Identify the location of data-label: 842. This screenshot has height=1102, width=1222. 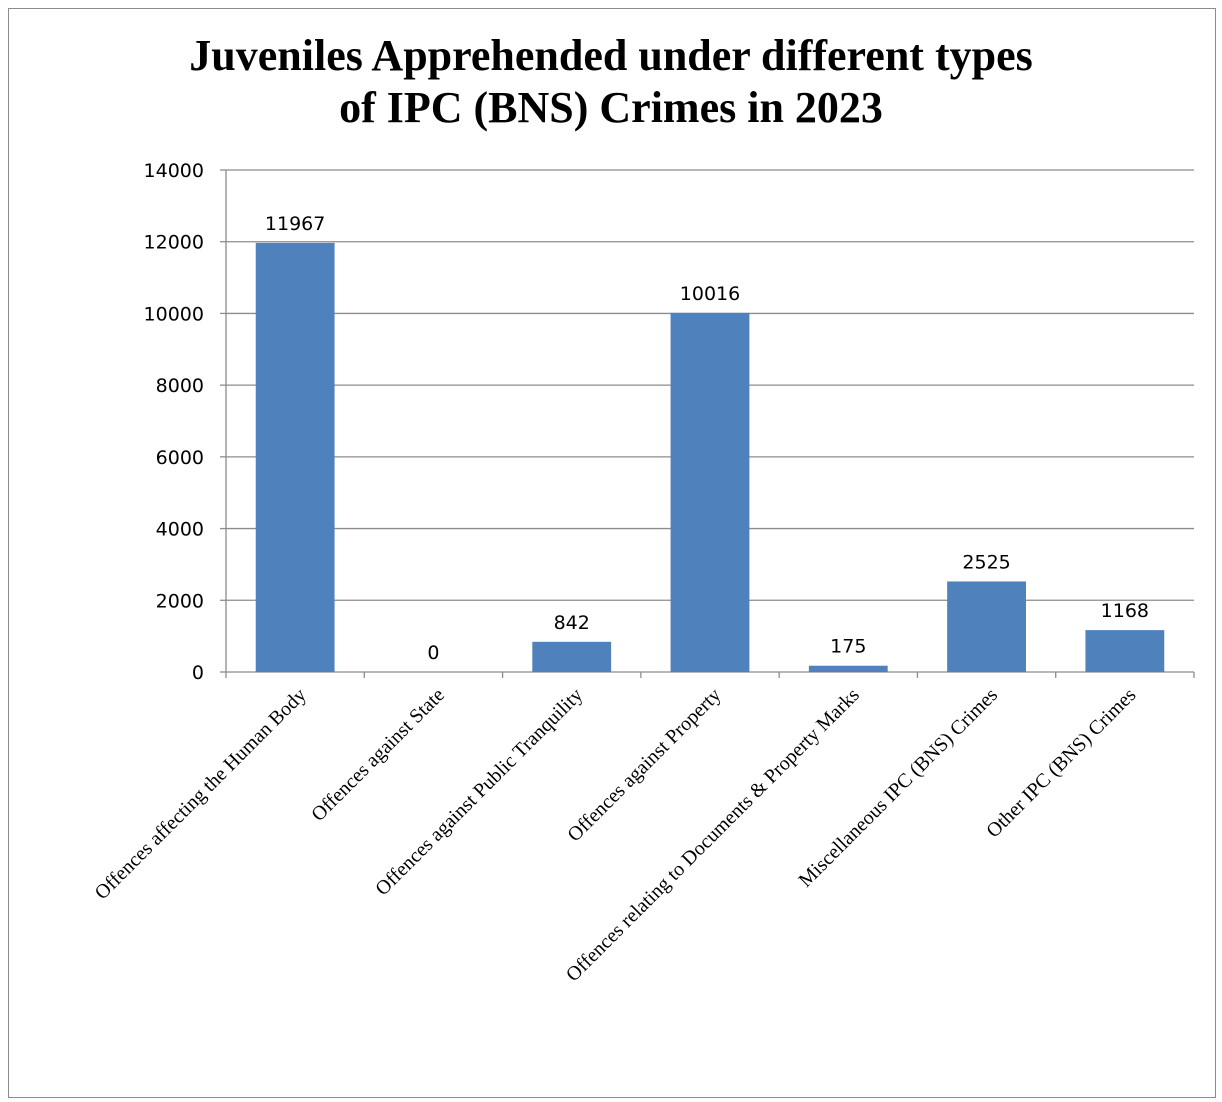
(572, 623).